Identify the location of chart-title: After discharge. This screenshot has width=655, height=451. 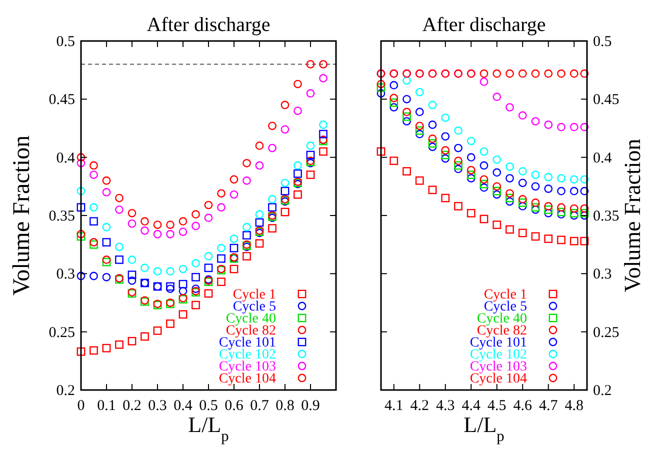
(208, 25).